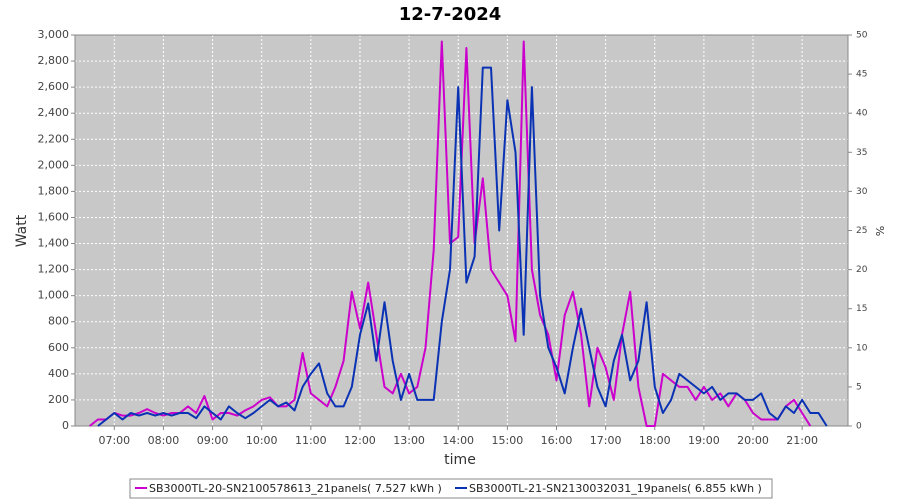 Image resolution: width=900 pixels, height=504 pixels. What do you see at coordinates (311, 440) in the screenshot?
I see `x-tick-label: 11:00` at bounding box center [311, 440].